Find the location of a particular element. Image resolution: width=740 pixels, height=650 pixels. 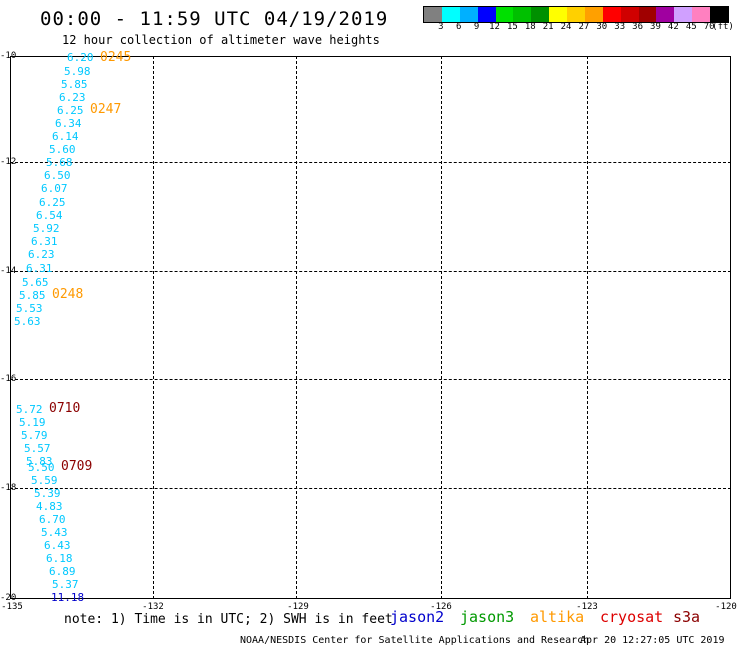

lat-label: -12 is located at coordinates (8, 162).